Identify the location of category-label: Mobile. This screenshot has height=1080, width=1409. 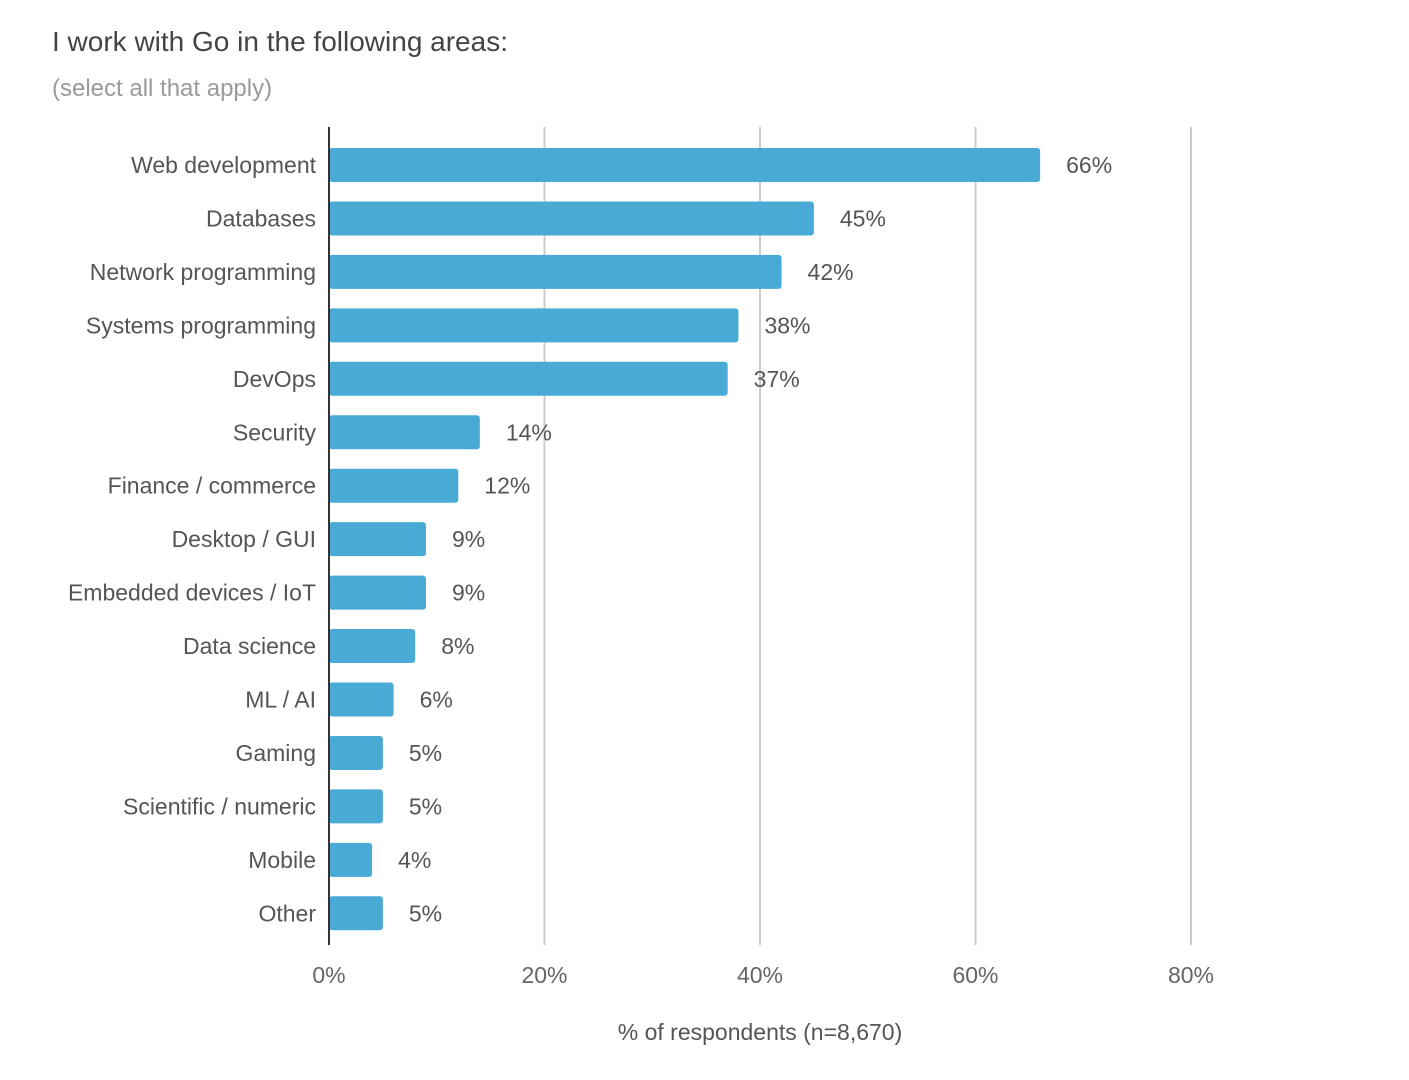
(282, 860).